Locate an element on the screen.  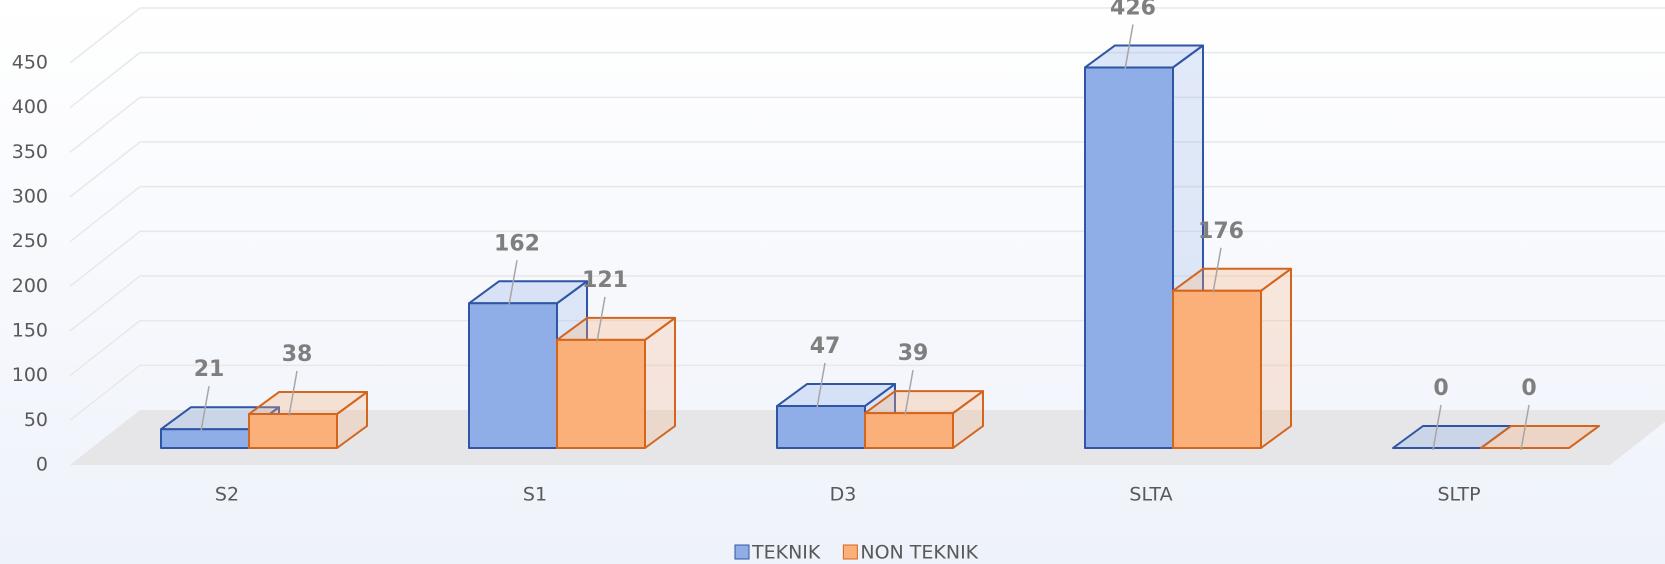
value-label: 162 is located at coordinates (517, 243).